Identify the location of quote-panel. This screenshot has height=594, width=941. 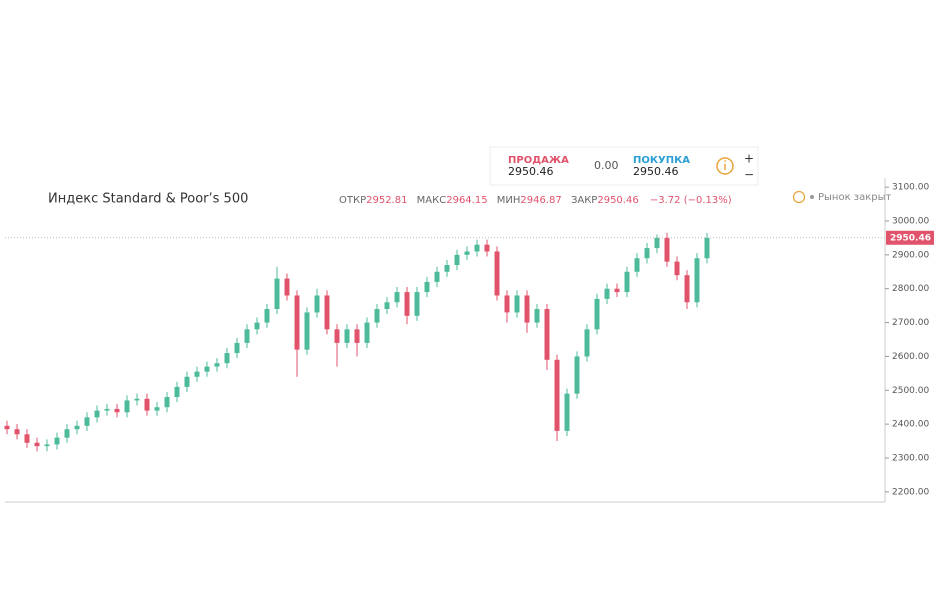
(624, 166).